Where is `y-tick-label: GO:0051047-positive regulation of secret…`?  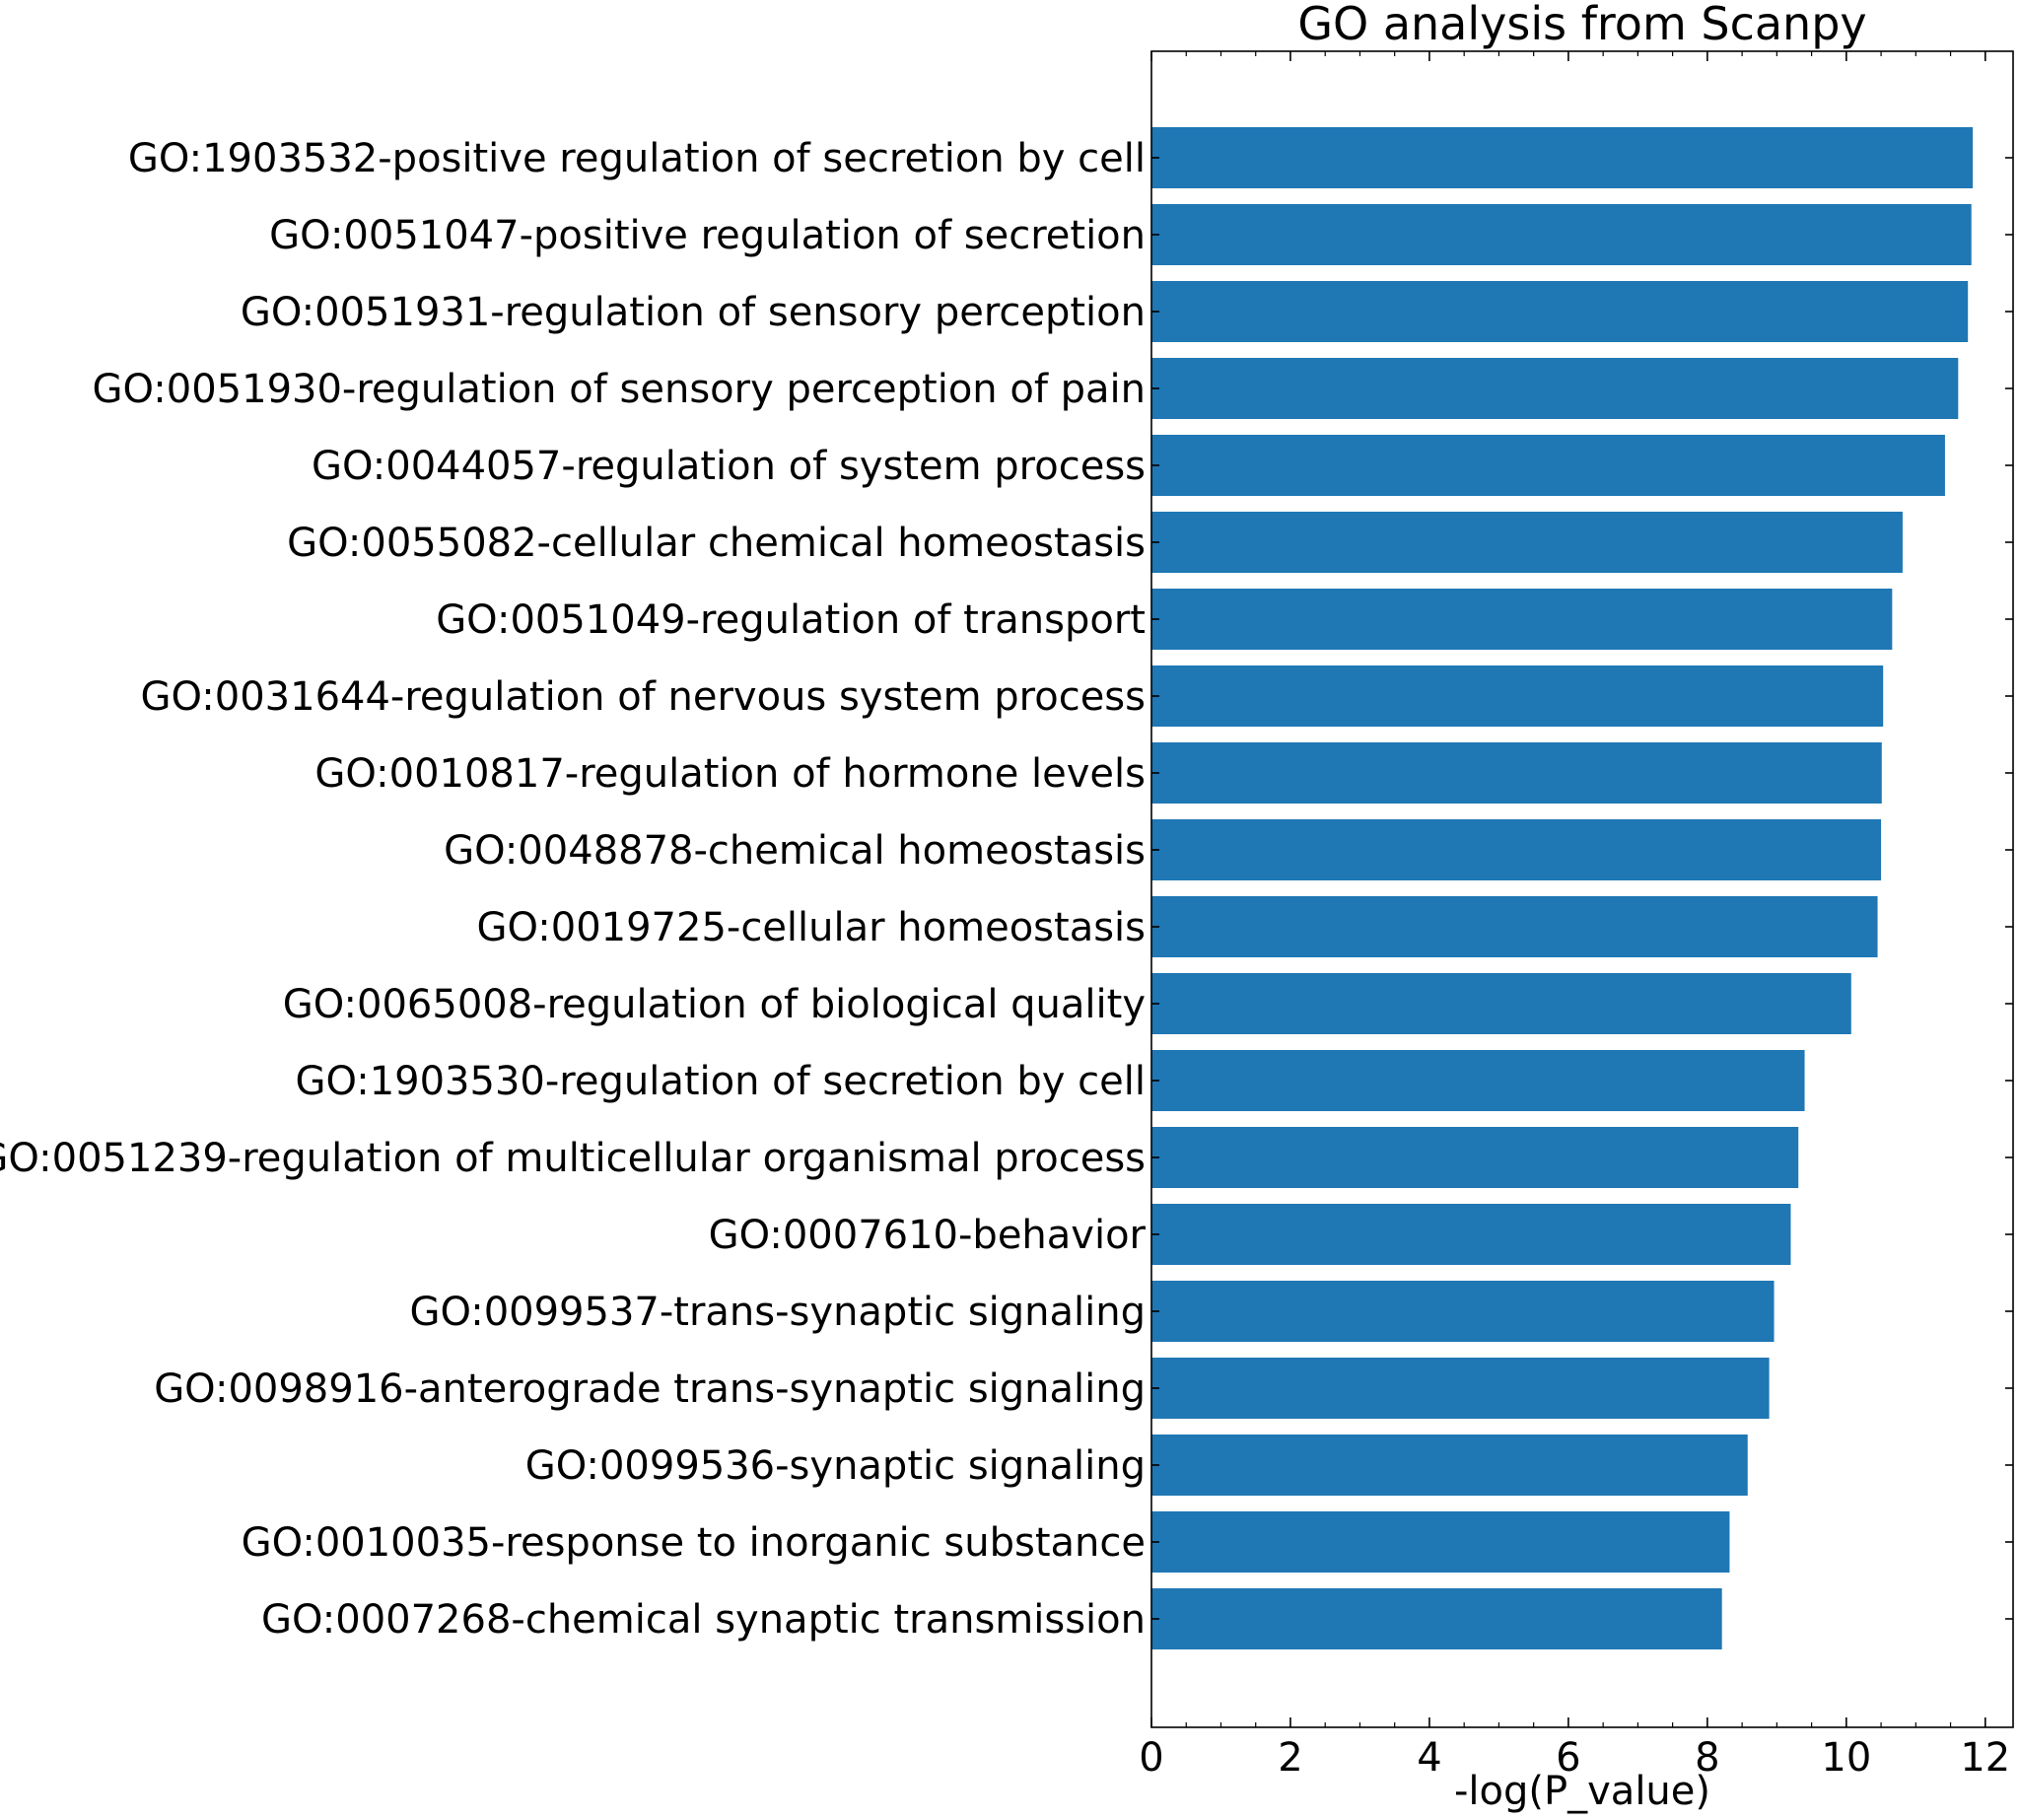
y-tick-label: GO:0051047-positive regulation of secret… is located at coordinates (707, 235).